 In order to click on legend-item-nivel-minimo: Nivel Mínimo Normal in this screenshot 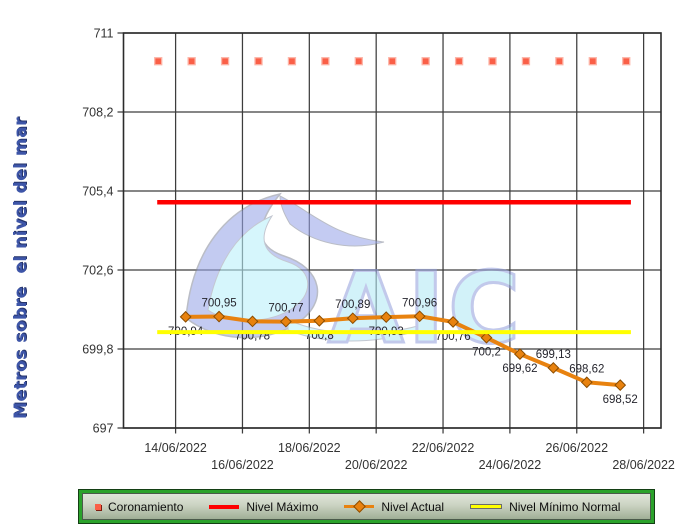, I will do `click(545, 507)`.